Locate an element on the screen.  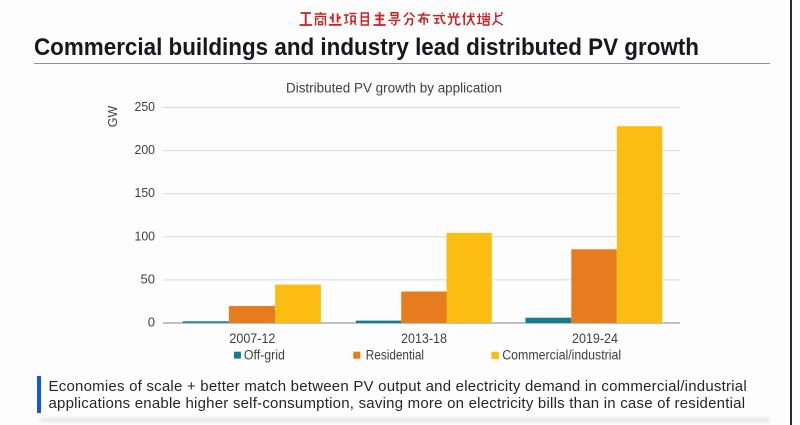
svg-text: 2013-18 is located at coordinates (424, 338).